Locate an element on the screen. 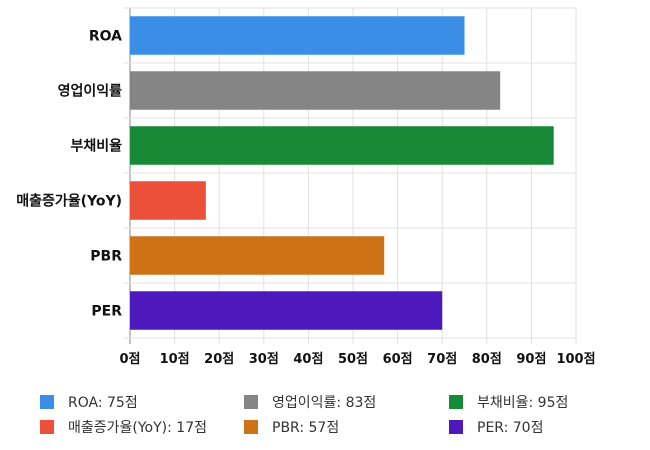 The width and height of the screenshot is (650, 450). x-tick-label: 90점 is located at coordinates (531, 359).